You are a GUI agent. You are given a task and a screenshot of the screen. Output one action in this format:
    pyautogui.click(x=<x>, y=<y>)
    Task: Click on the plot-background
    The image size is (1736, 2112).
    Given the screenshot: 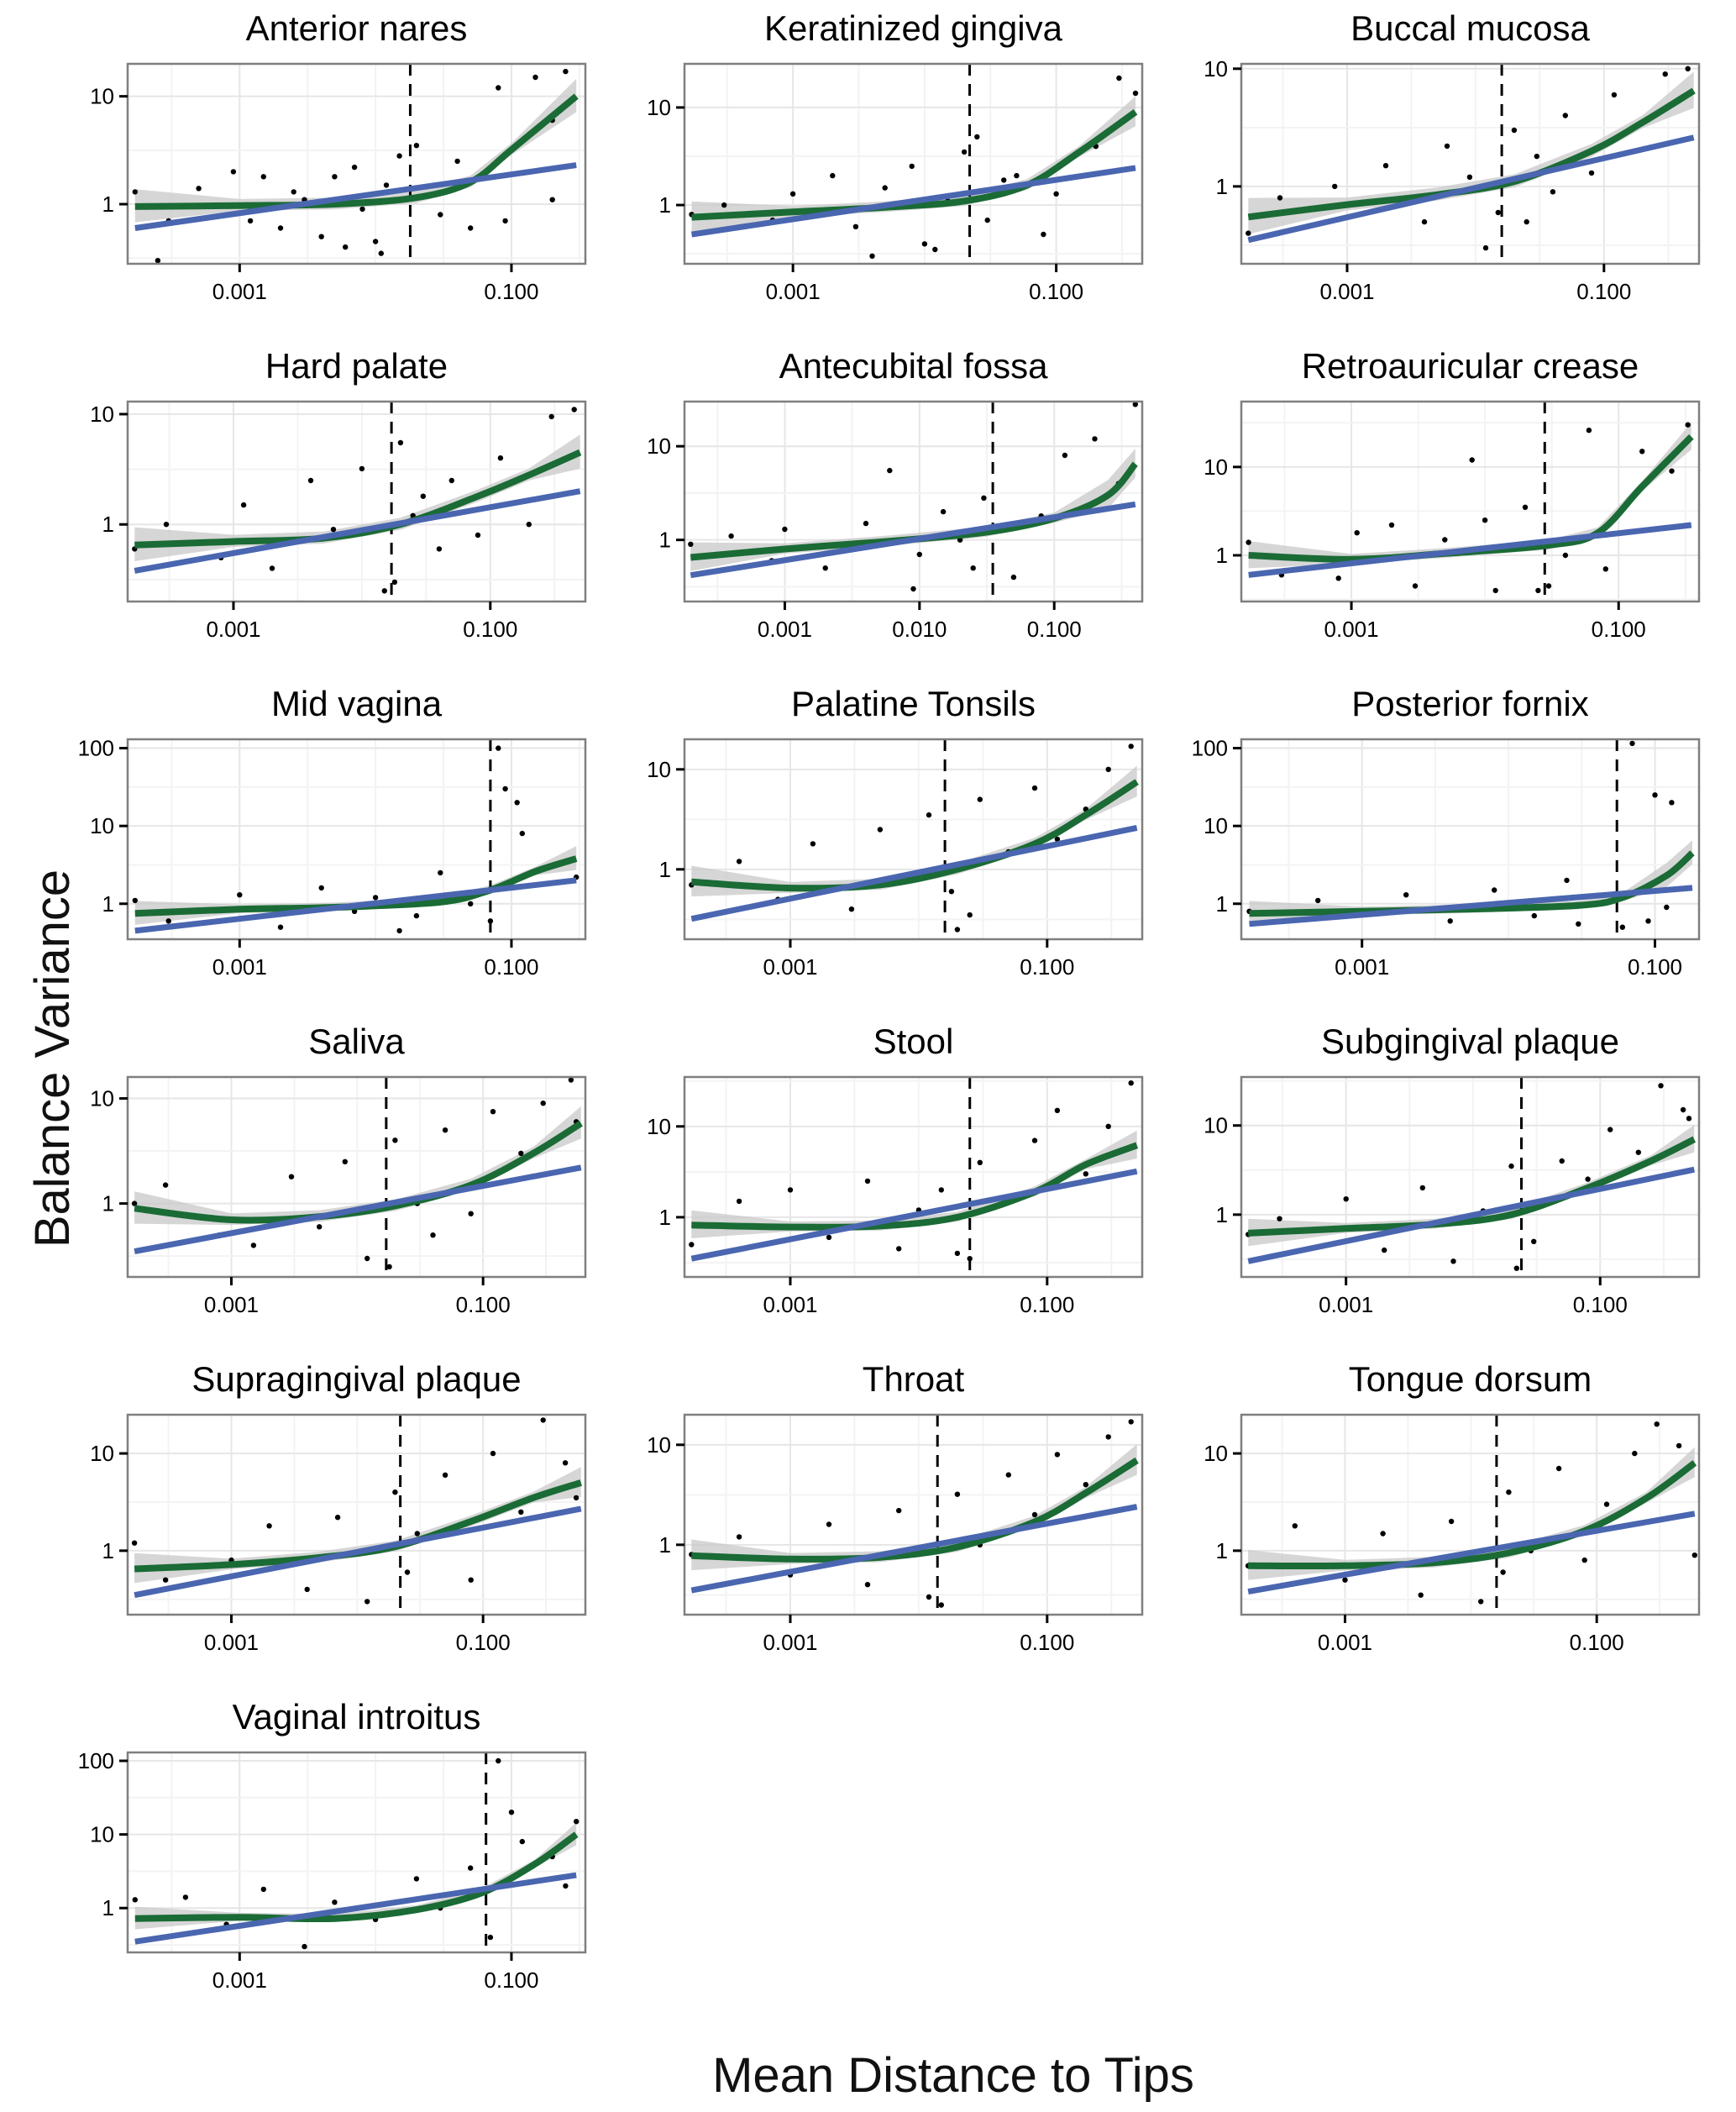 What is the action you would take?
    pyautogui.click(x=913, y=502)
    